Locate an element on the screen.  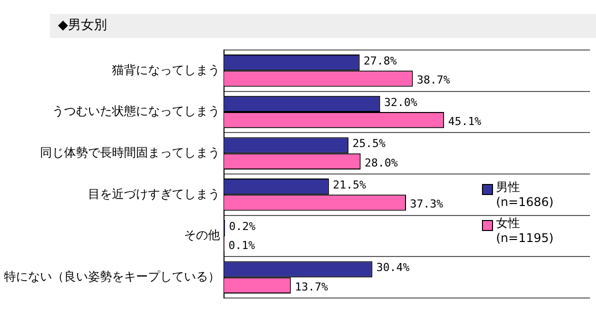
data-label: 45.1% is located at coordinates (465, 121).